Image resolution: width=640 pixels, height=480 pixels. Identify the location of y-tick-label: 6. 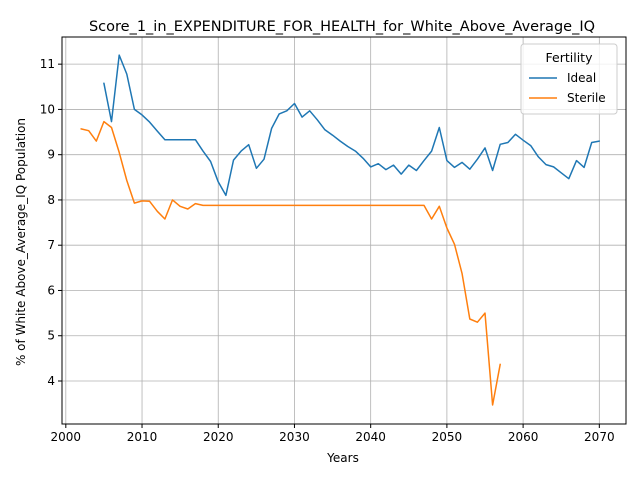
(51, 290).